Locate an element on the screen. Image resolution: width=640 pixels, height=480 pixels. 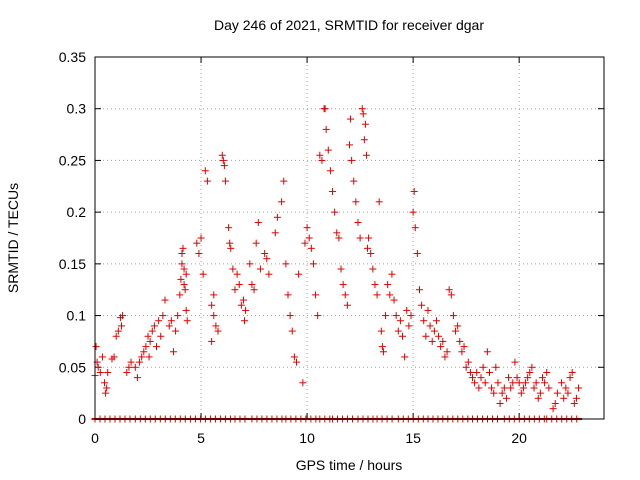
x-tick-label: 20 is located at coordinates (519, 438).